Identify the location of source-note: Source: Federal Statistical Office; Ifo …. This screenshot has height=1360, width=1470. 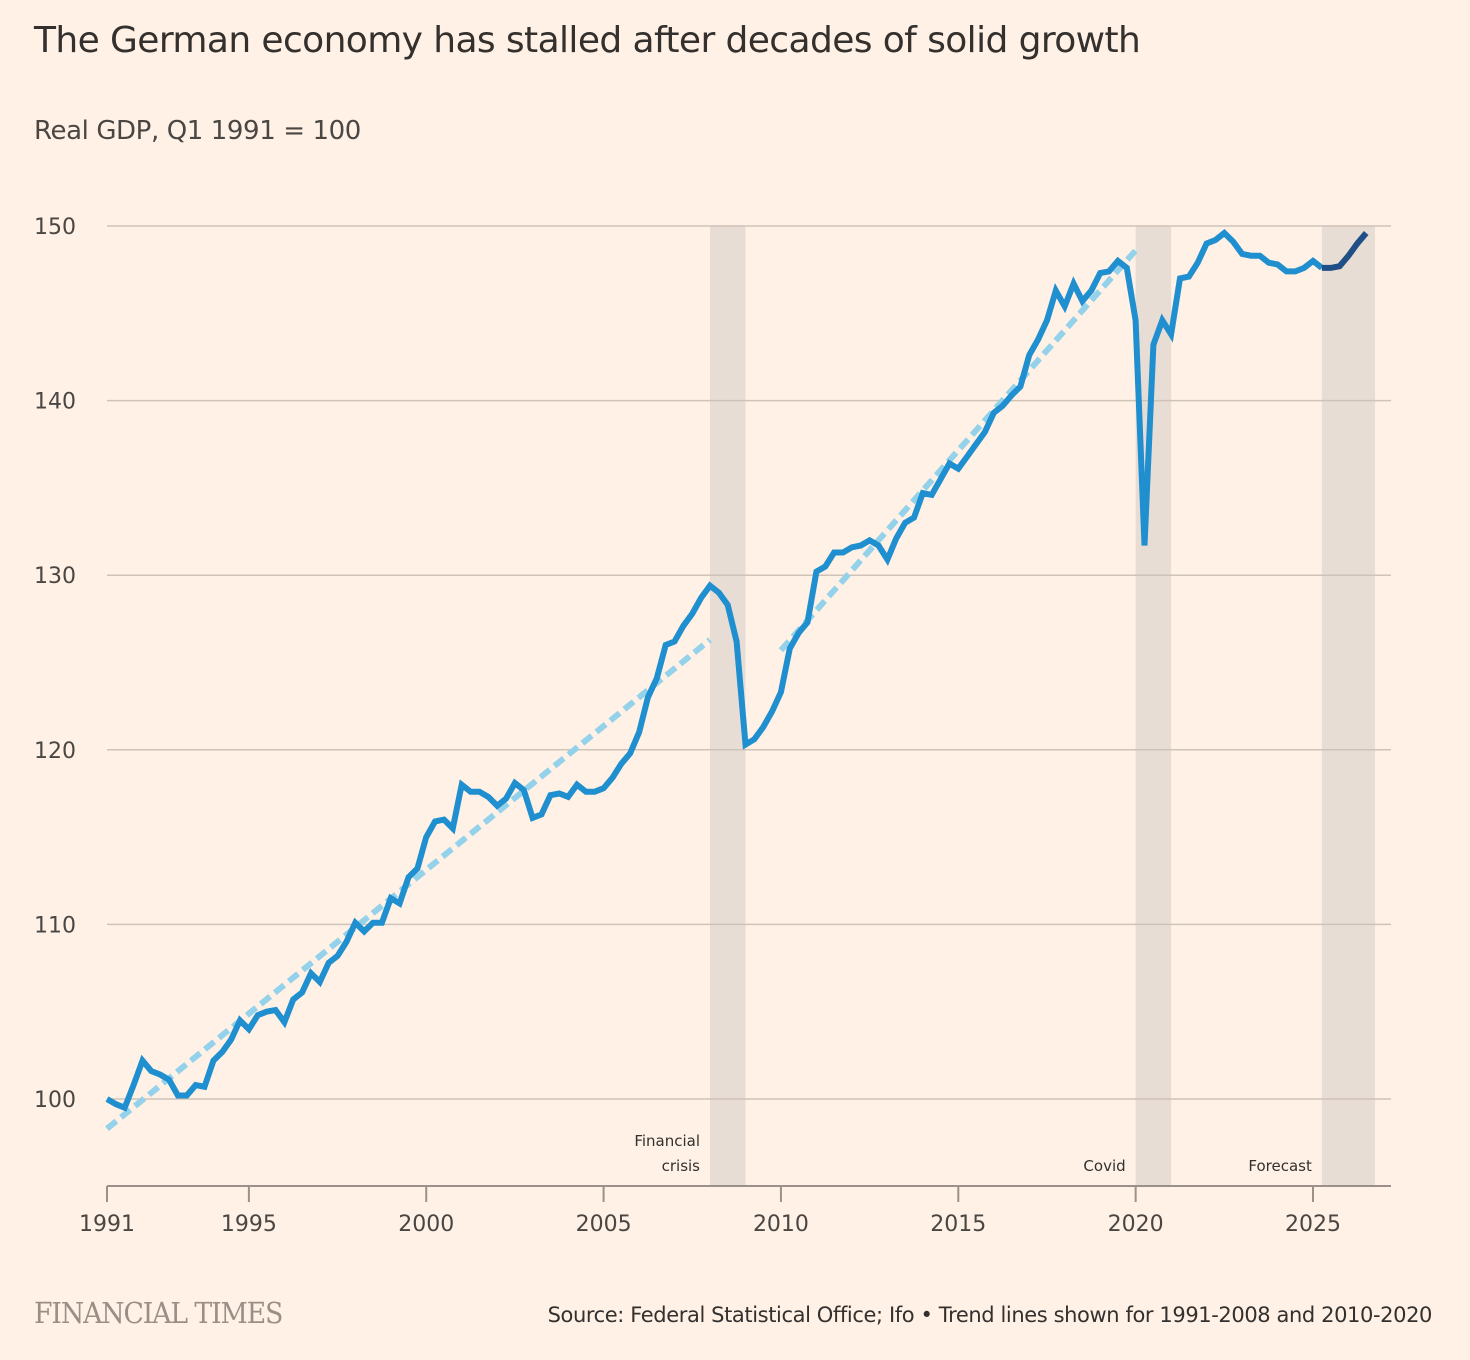
(990, 1315).